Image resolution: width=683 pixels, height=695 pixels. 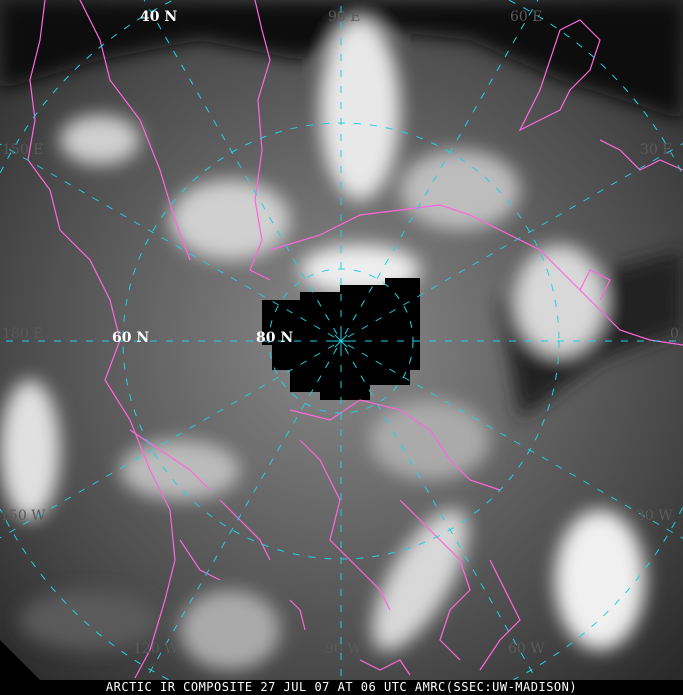 I want to click on lon-90e-label: 90 E, so click(x=344, y=17).